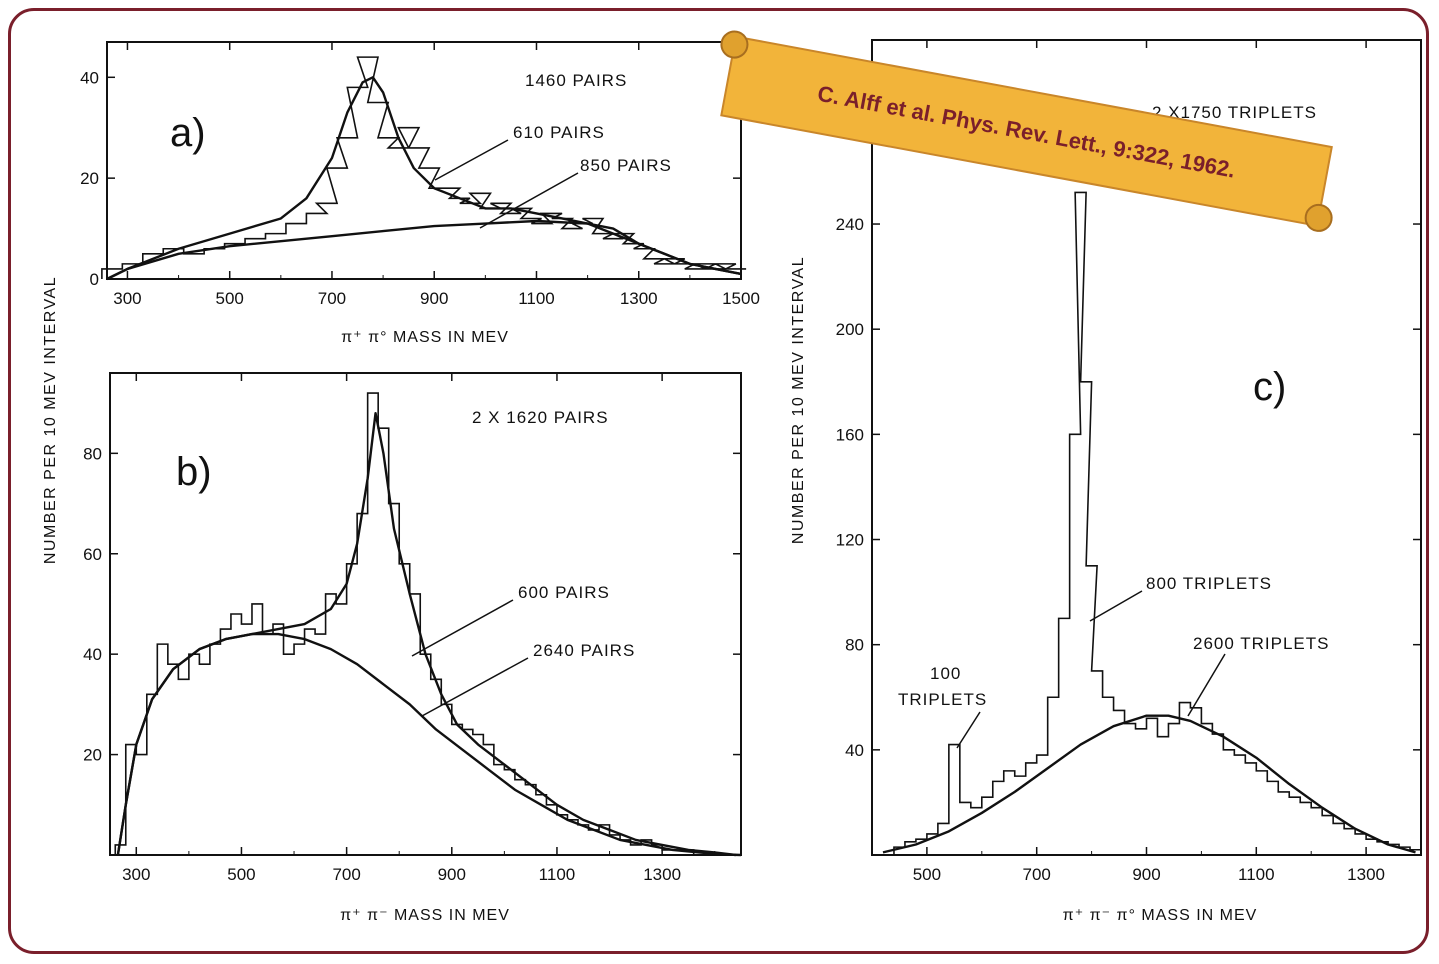 Image resolution: width=1439 pixels, height=964 pixels. What do you see at coordinates (576, 80) in the screenshot?
I see `annotation-1460-pairs: 1460 PAIRS` at bounding box center [576, 80].